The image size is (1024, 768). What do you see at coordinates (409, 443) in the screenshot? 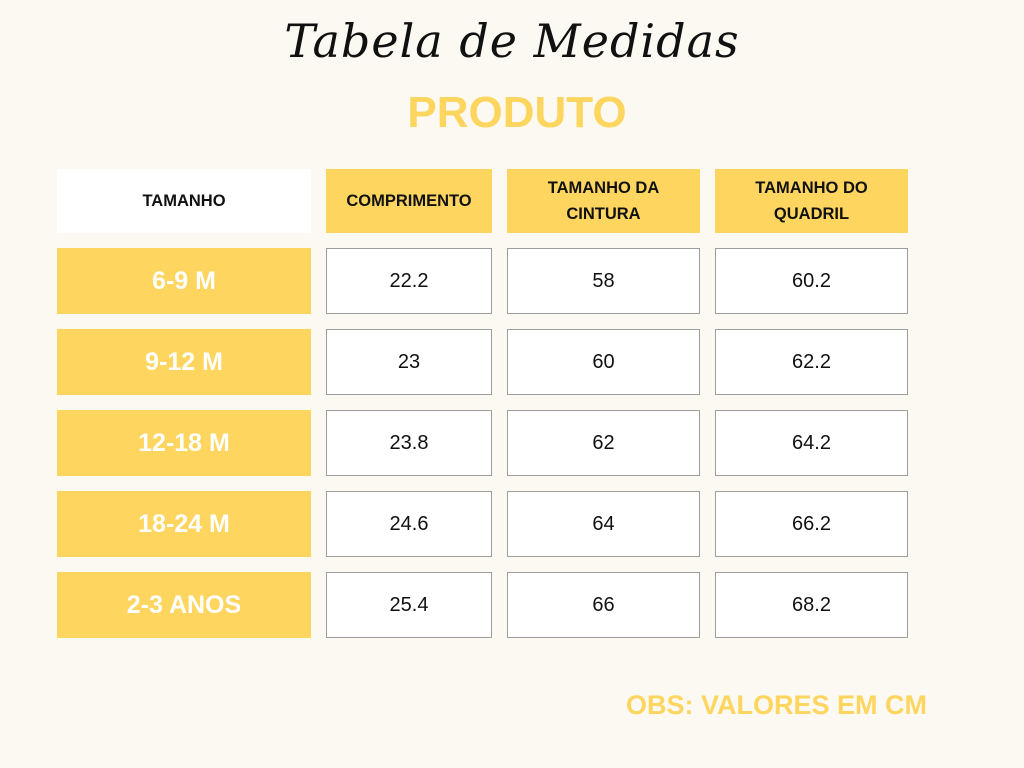
I see `cell-comprimento: 23.8` at bounding box center [409, 443].